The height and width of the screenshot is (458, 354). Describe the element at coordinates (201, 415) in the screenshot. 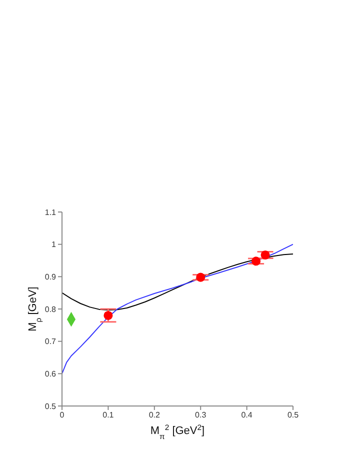

I see `x-tick-label: 0.3` at that location.